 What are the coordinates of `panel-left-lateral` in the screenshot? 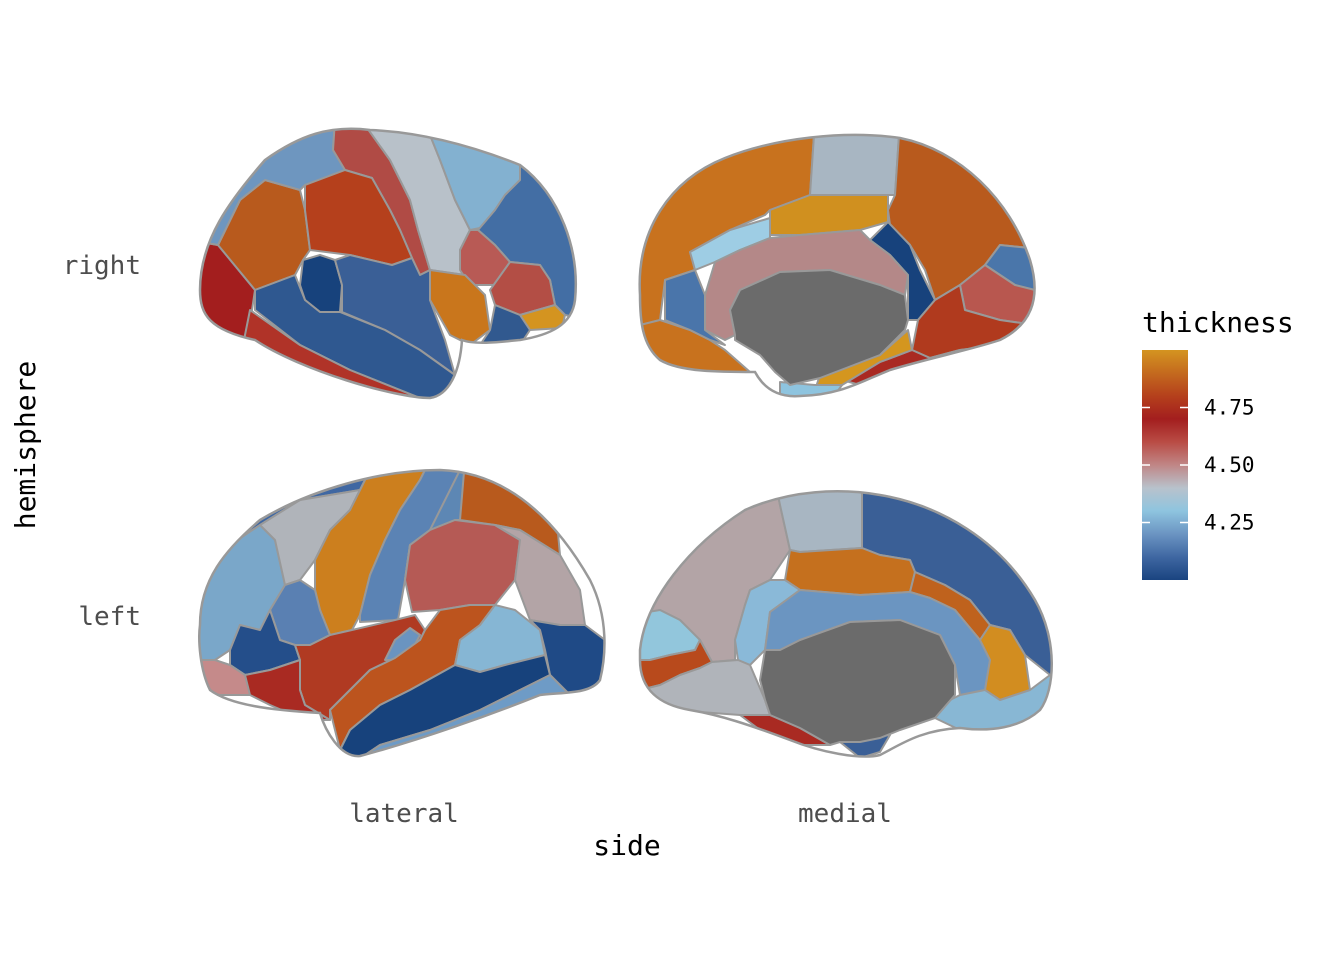 It's located at (402, 613).